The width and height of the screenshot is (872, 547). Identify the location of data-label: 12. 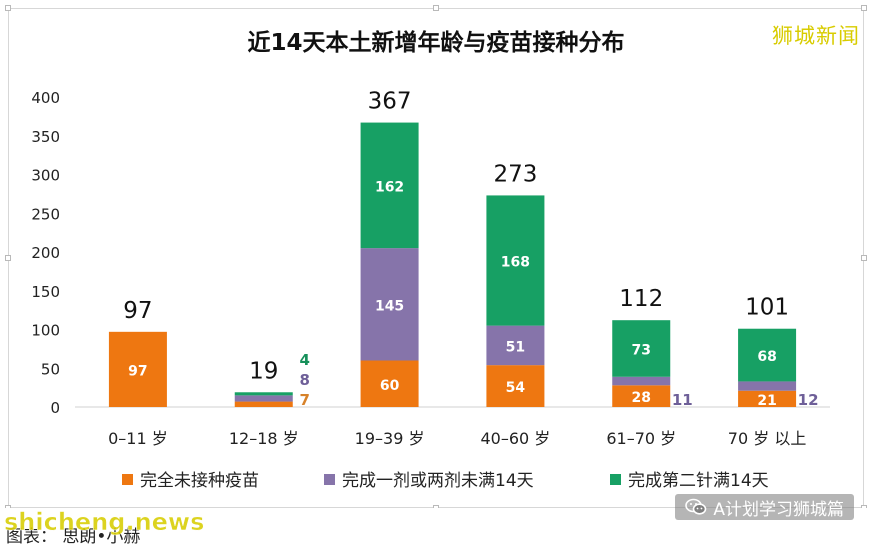
(808, 400).